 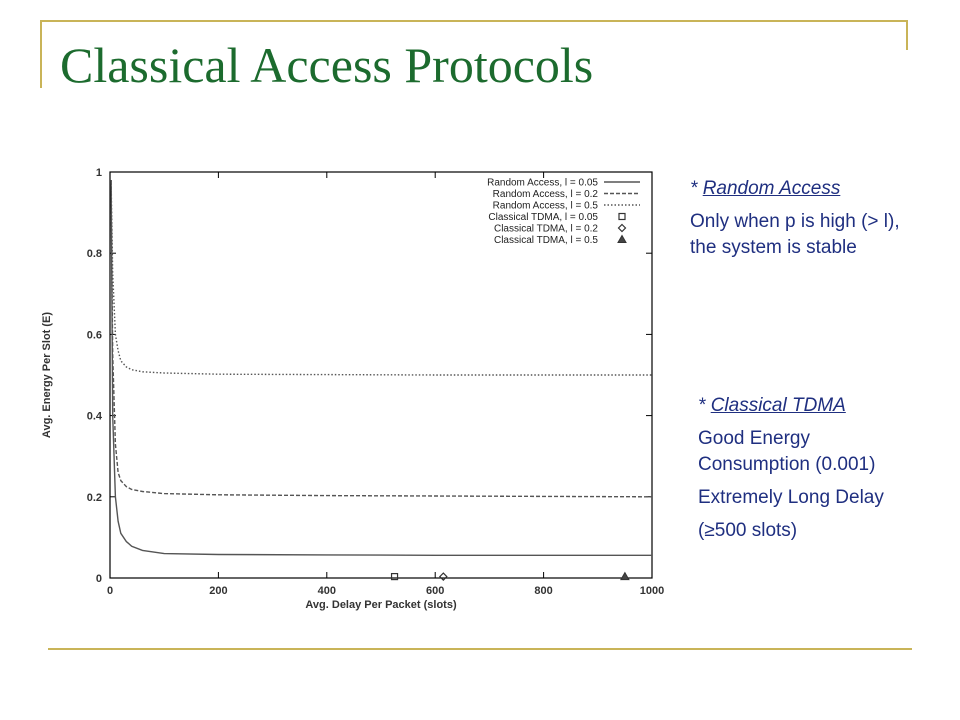 I want to click on tdma-heading: * Classical TDMA, so click(x=810, y=405).